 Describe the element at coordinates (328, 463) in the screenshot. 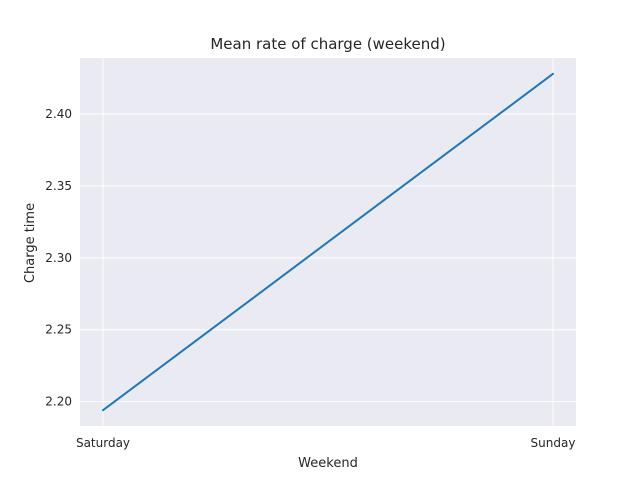

I see `x-axis-label: Weekend` at that location.